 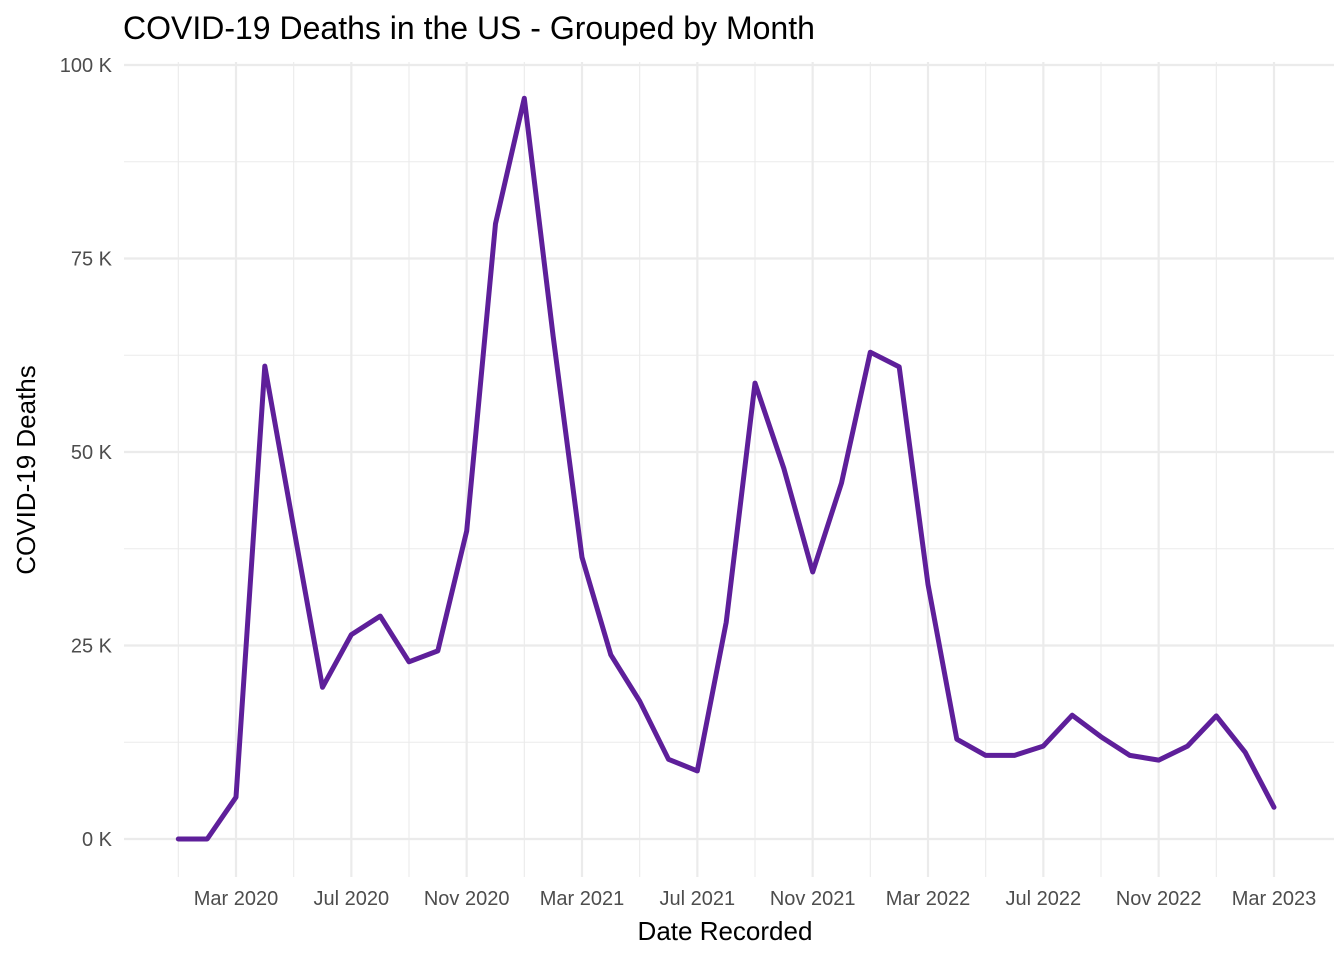 I want to click on y-axis-ticks: 0 K 25 K 50 K 75 K 100 K, so click(x=86, y=453).